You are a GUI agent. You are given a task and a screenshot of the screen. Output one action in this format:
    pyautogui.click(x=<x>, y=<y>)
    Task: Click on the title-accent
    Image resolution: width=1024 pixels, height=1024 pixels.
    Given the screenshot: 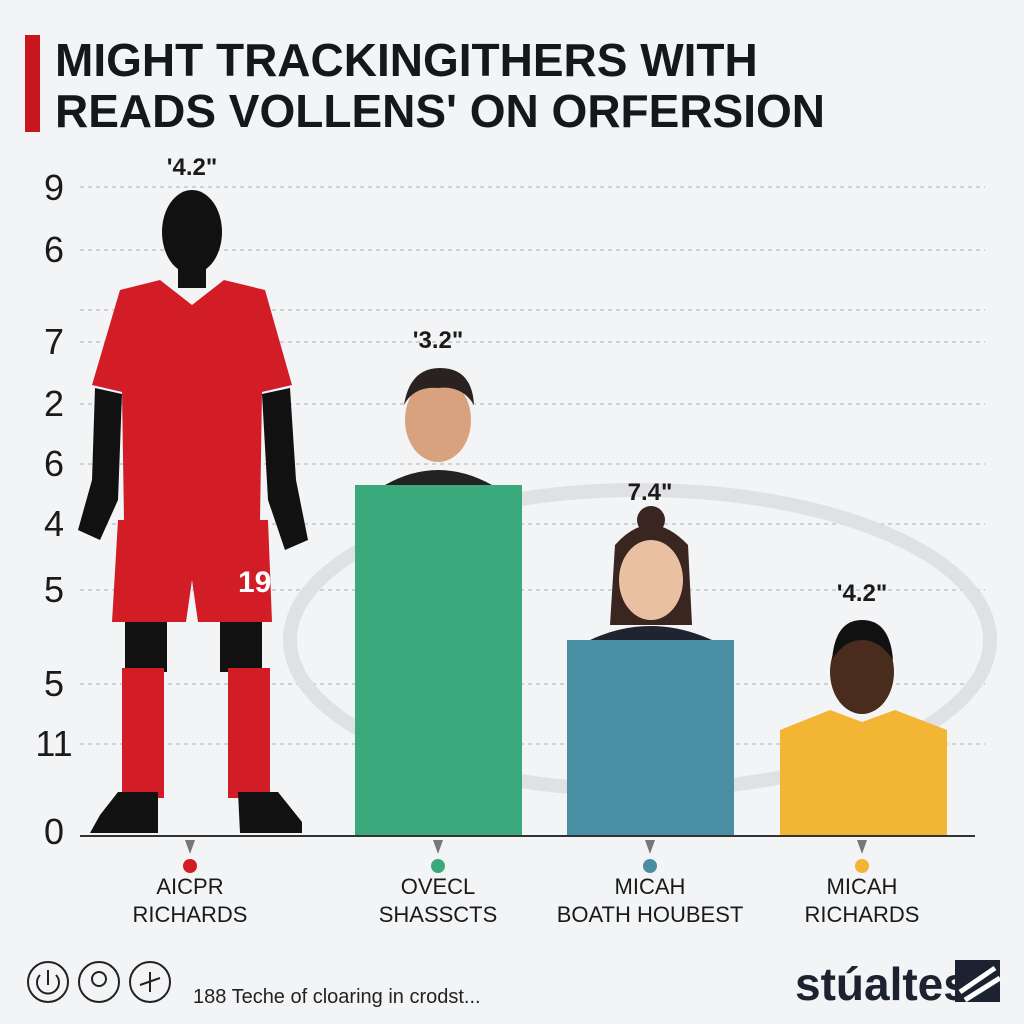 What is the action you would take?
    pyautogui.click(x=32, y=83)
    